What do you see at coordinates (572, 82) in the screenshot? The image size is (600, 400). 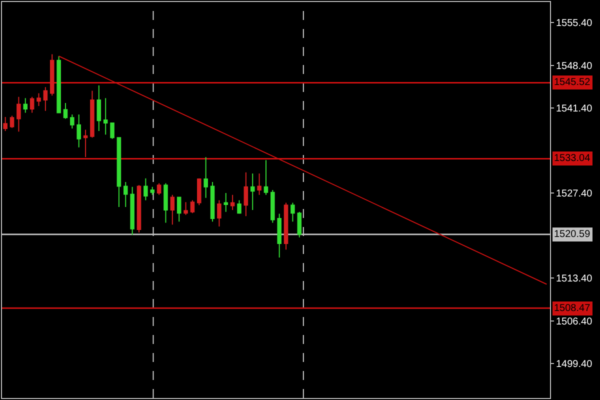 I see `ref-line-label: 1545.52` at bounding box center [572, 82].